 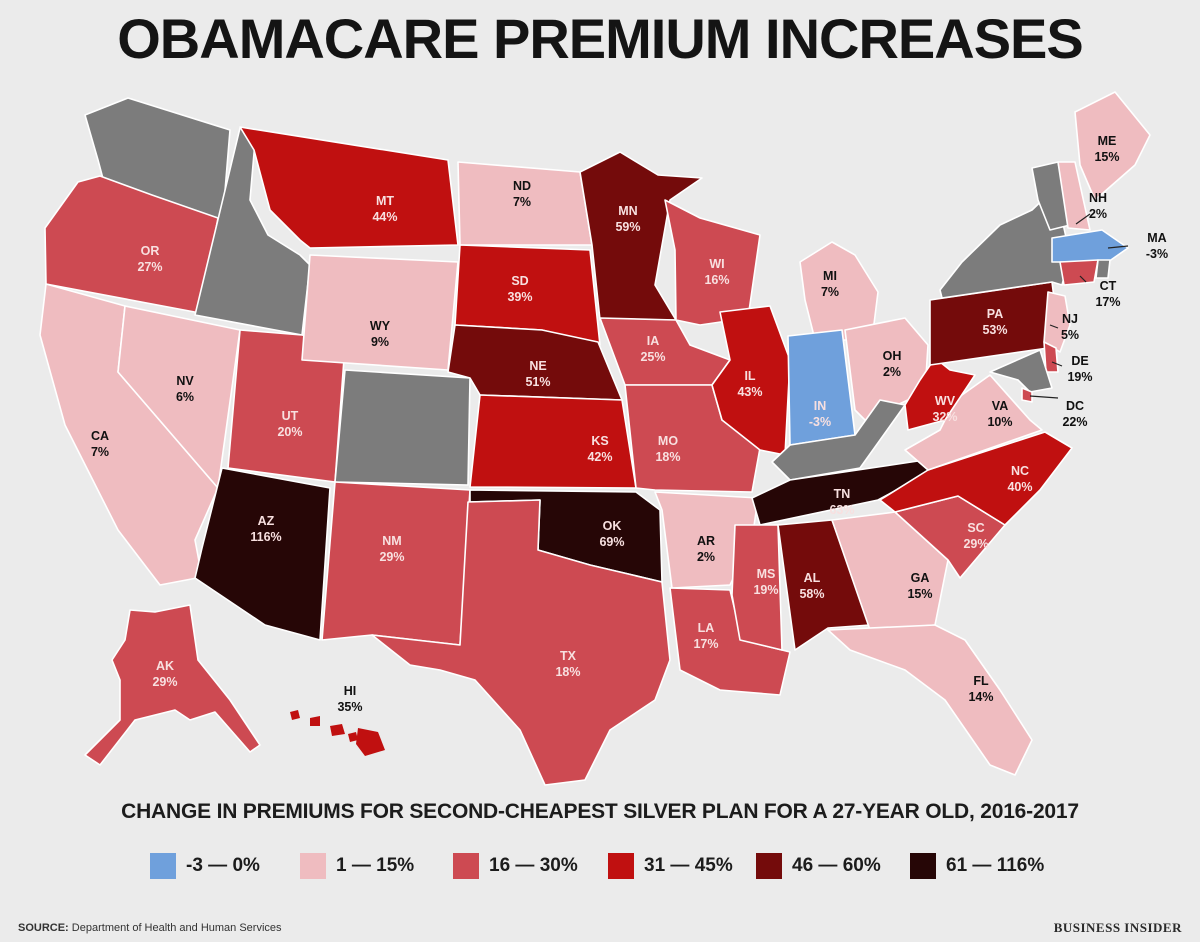 What do you see at coordinates (841, 502) in the screenshot?
I see `state-label-tn: TN 63%` at bounding box center [841, 502].